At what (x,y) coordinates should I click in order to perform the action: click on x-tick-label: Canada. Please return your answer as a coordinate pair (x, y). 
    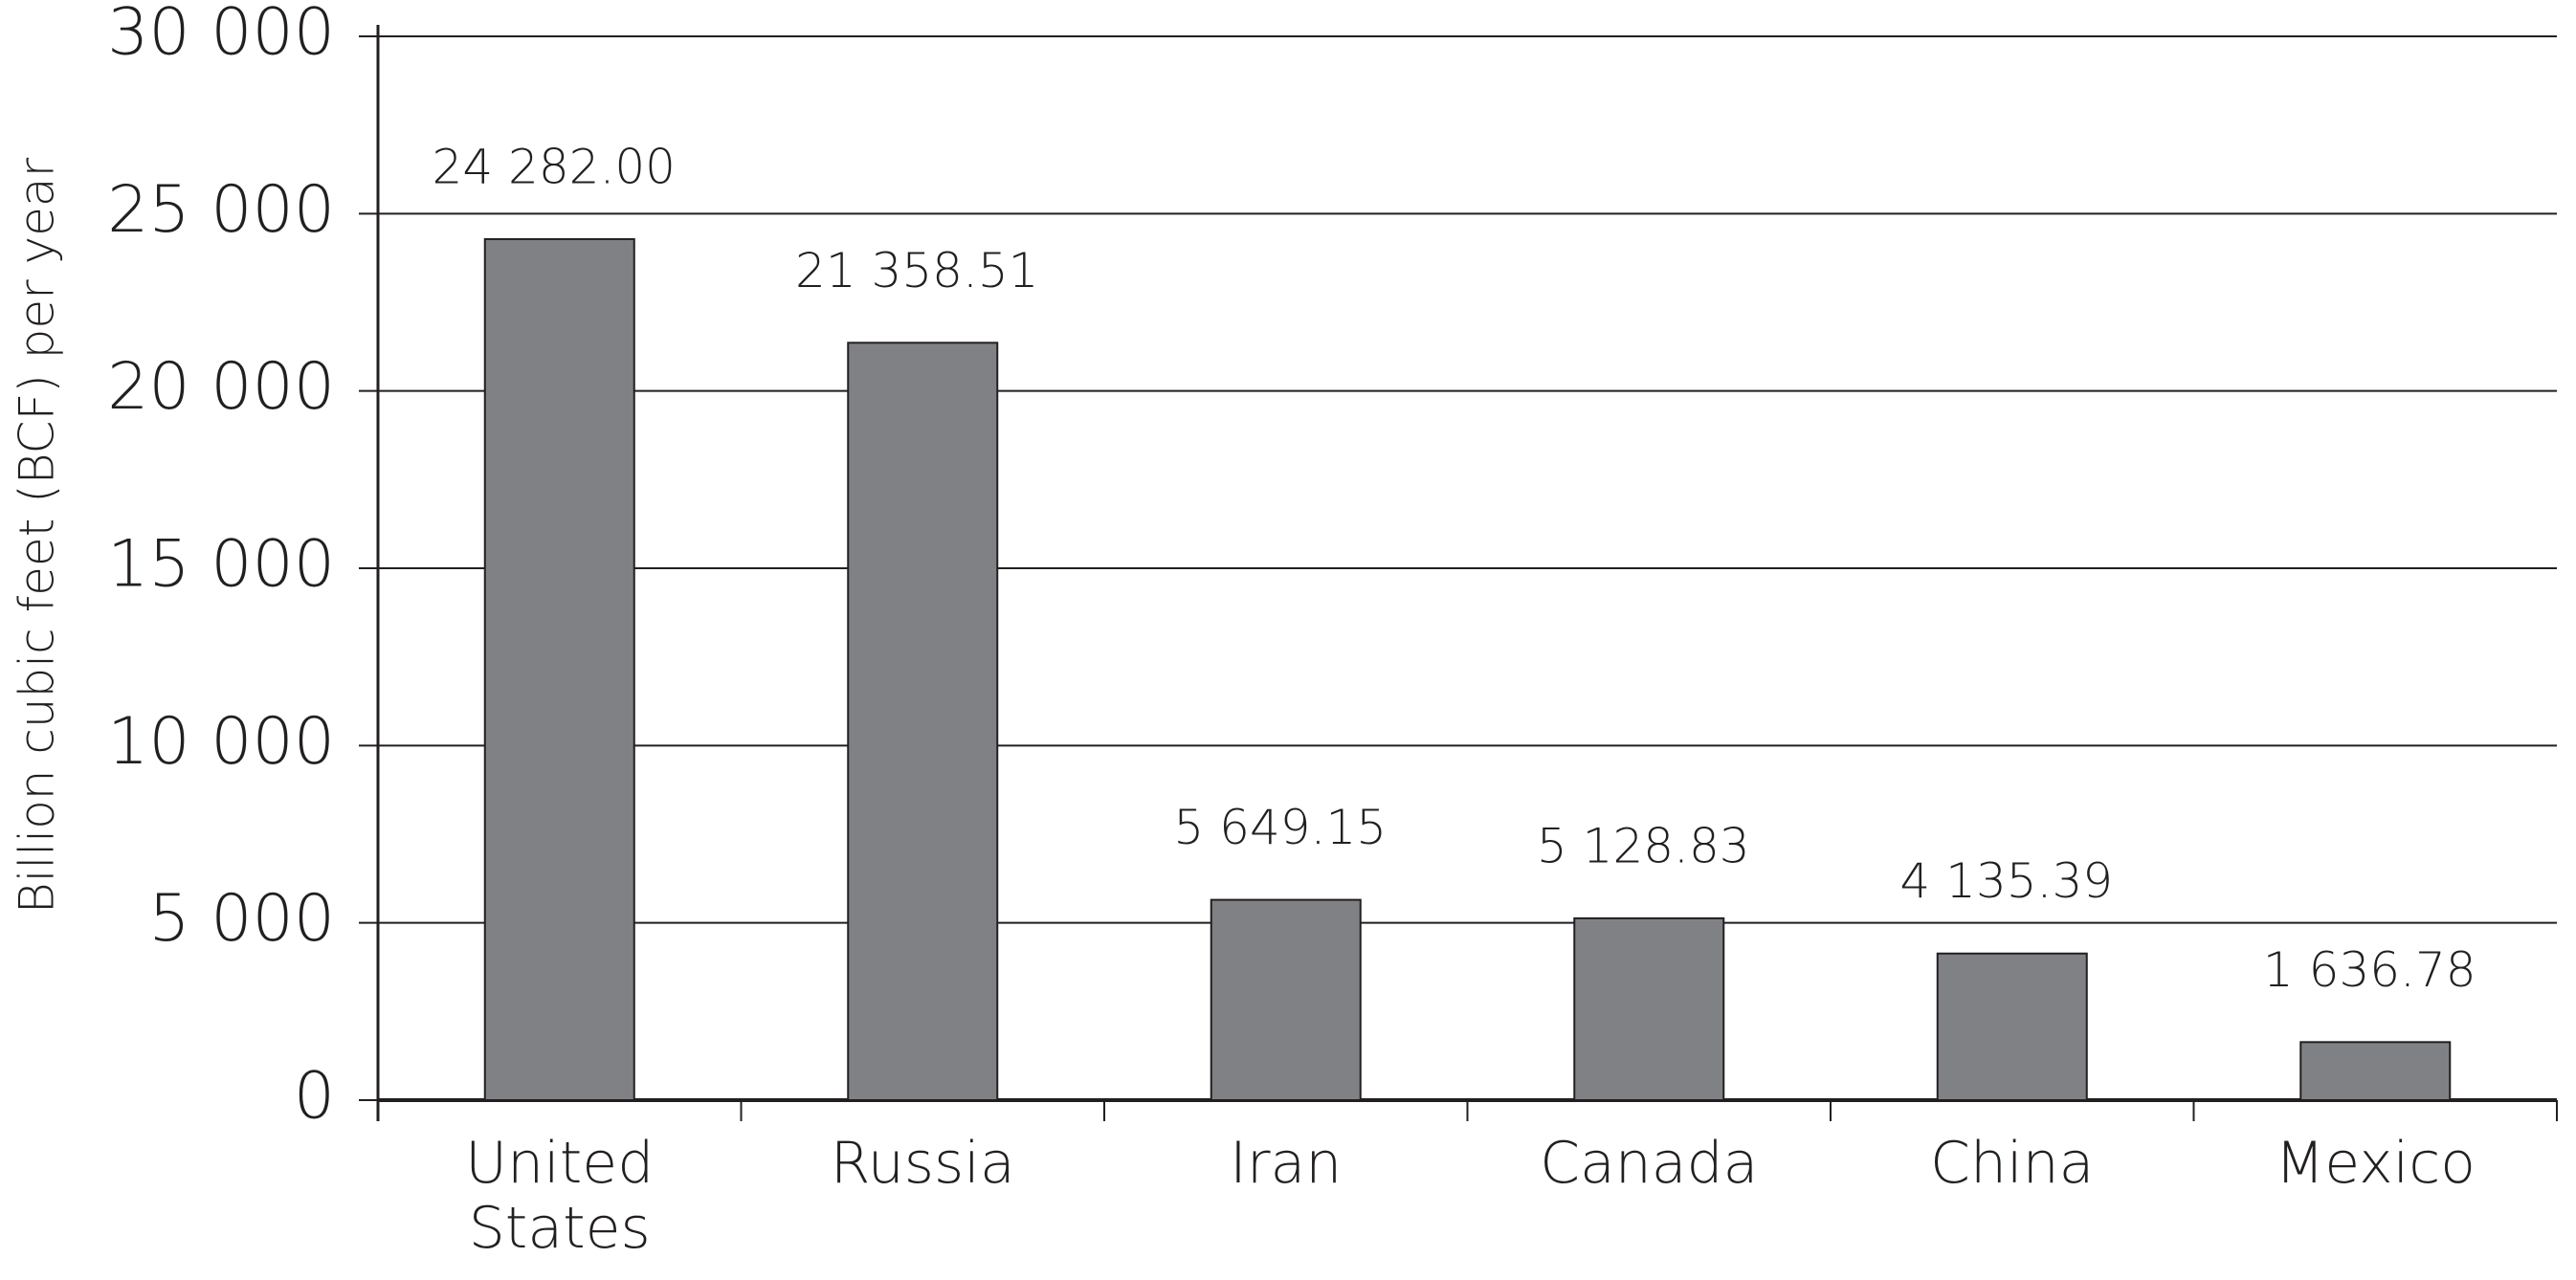
    Looking at the image, I should click on (1649, 1163).